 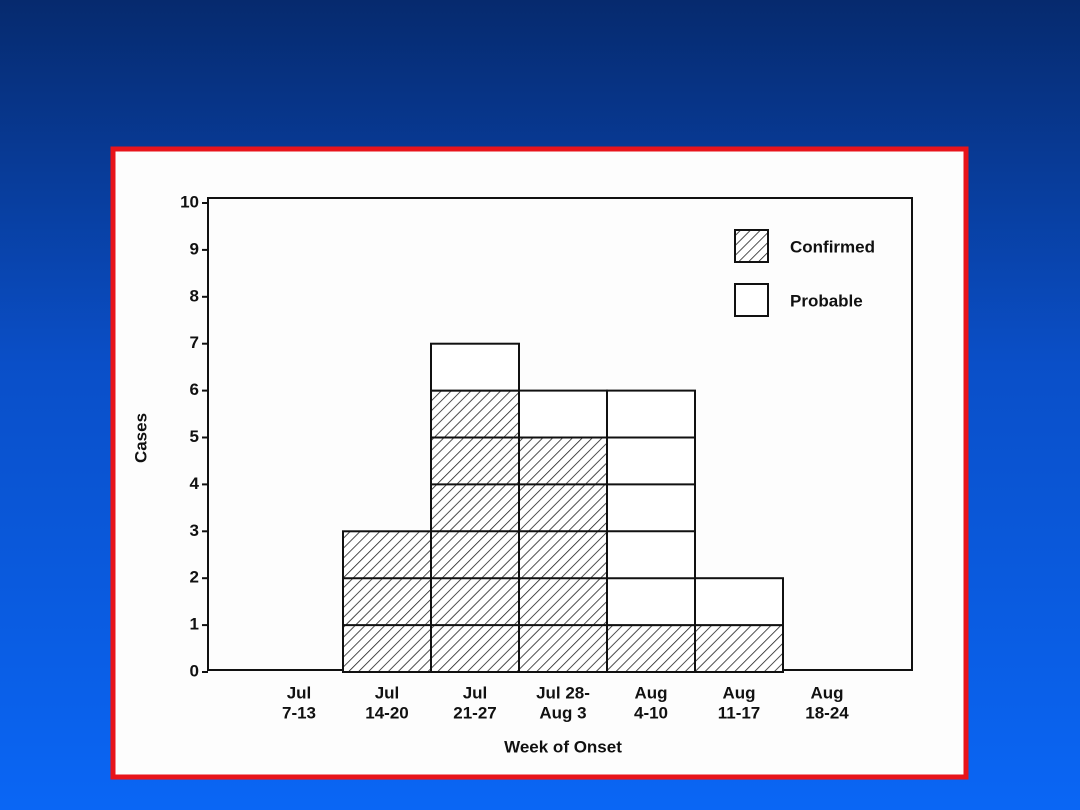 I want to click on y-axis-label: Cases, so click(x=140, y=438).